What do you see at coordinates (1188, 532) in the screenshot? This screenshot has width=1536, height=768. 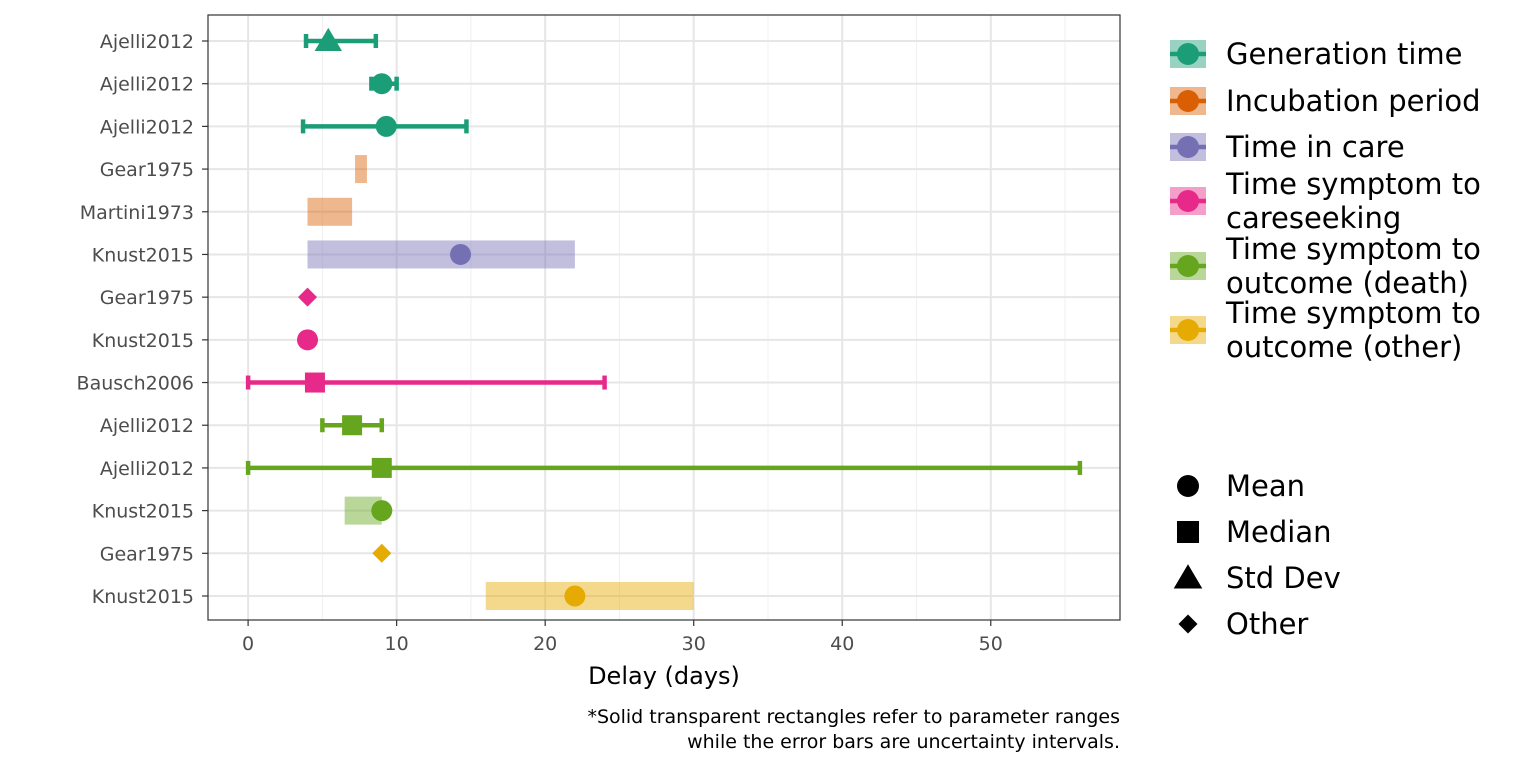 I see `legend-shape-square-icon` at bounding box center [1188, 532].